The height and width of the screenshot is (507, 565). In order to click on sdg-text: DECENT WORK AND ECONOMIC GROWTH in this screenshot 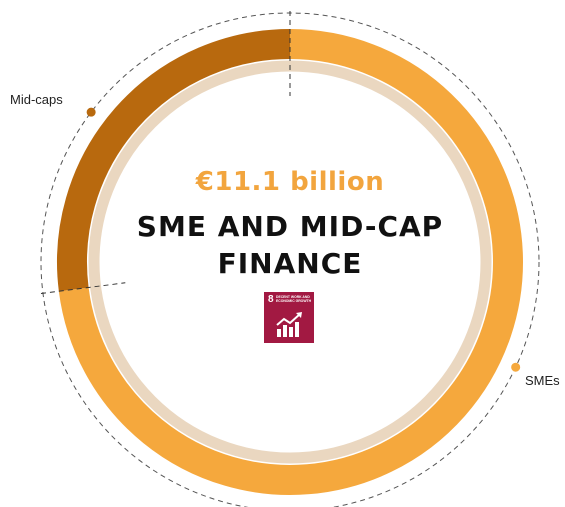, I will do `click(294, 299)`.